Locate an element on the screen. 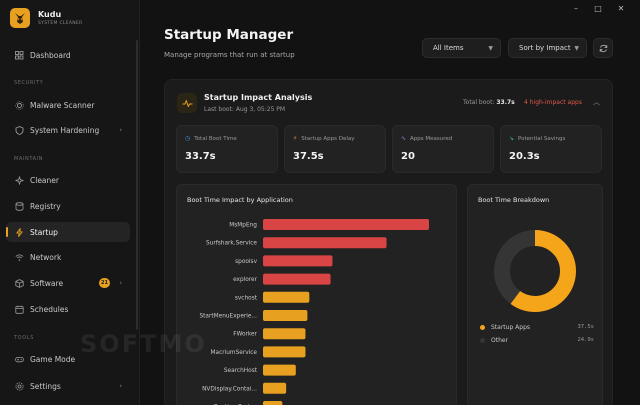 This screenshot has height=405, width=640. bar-label: spoolsv is located at coordinates (246, 262).